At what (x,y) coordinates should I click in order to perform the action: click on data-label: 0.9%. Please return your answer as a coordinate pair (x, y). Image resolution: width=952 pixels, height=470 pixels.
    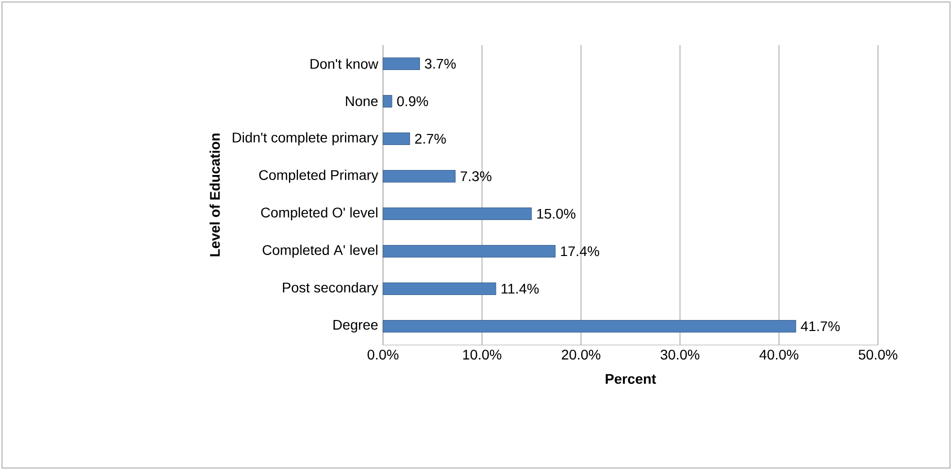
    Looking at the image, I should click on (412, 101).